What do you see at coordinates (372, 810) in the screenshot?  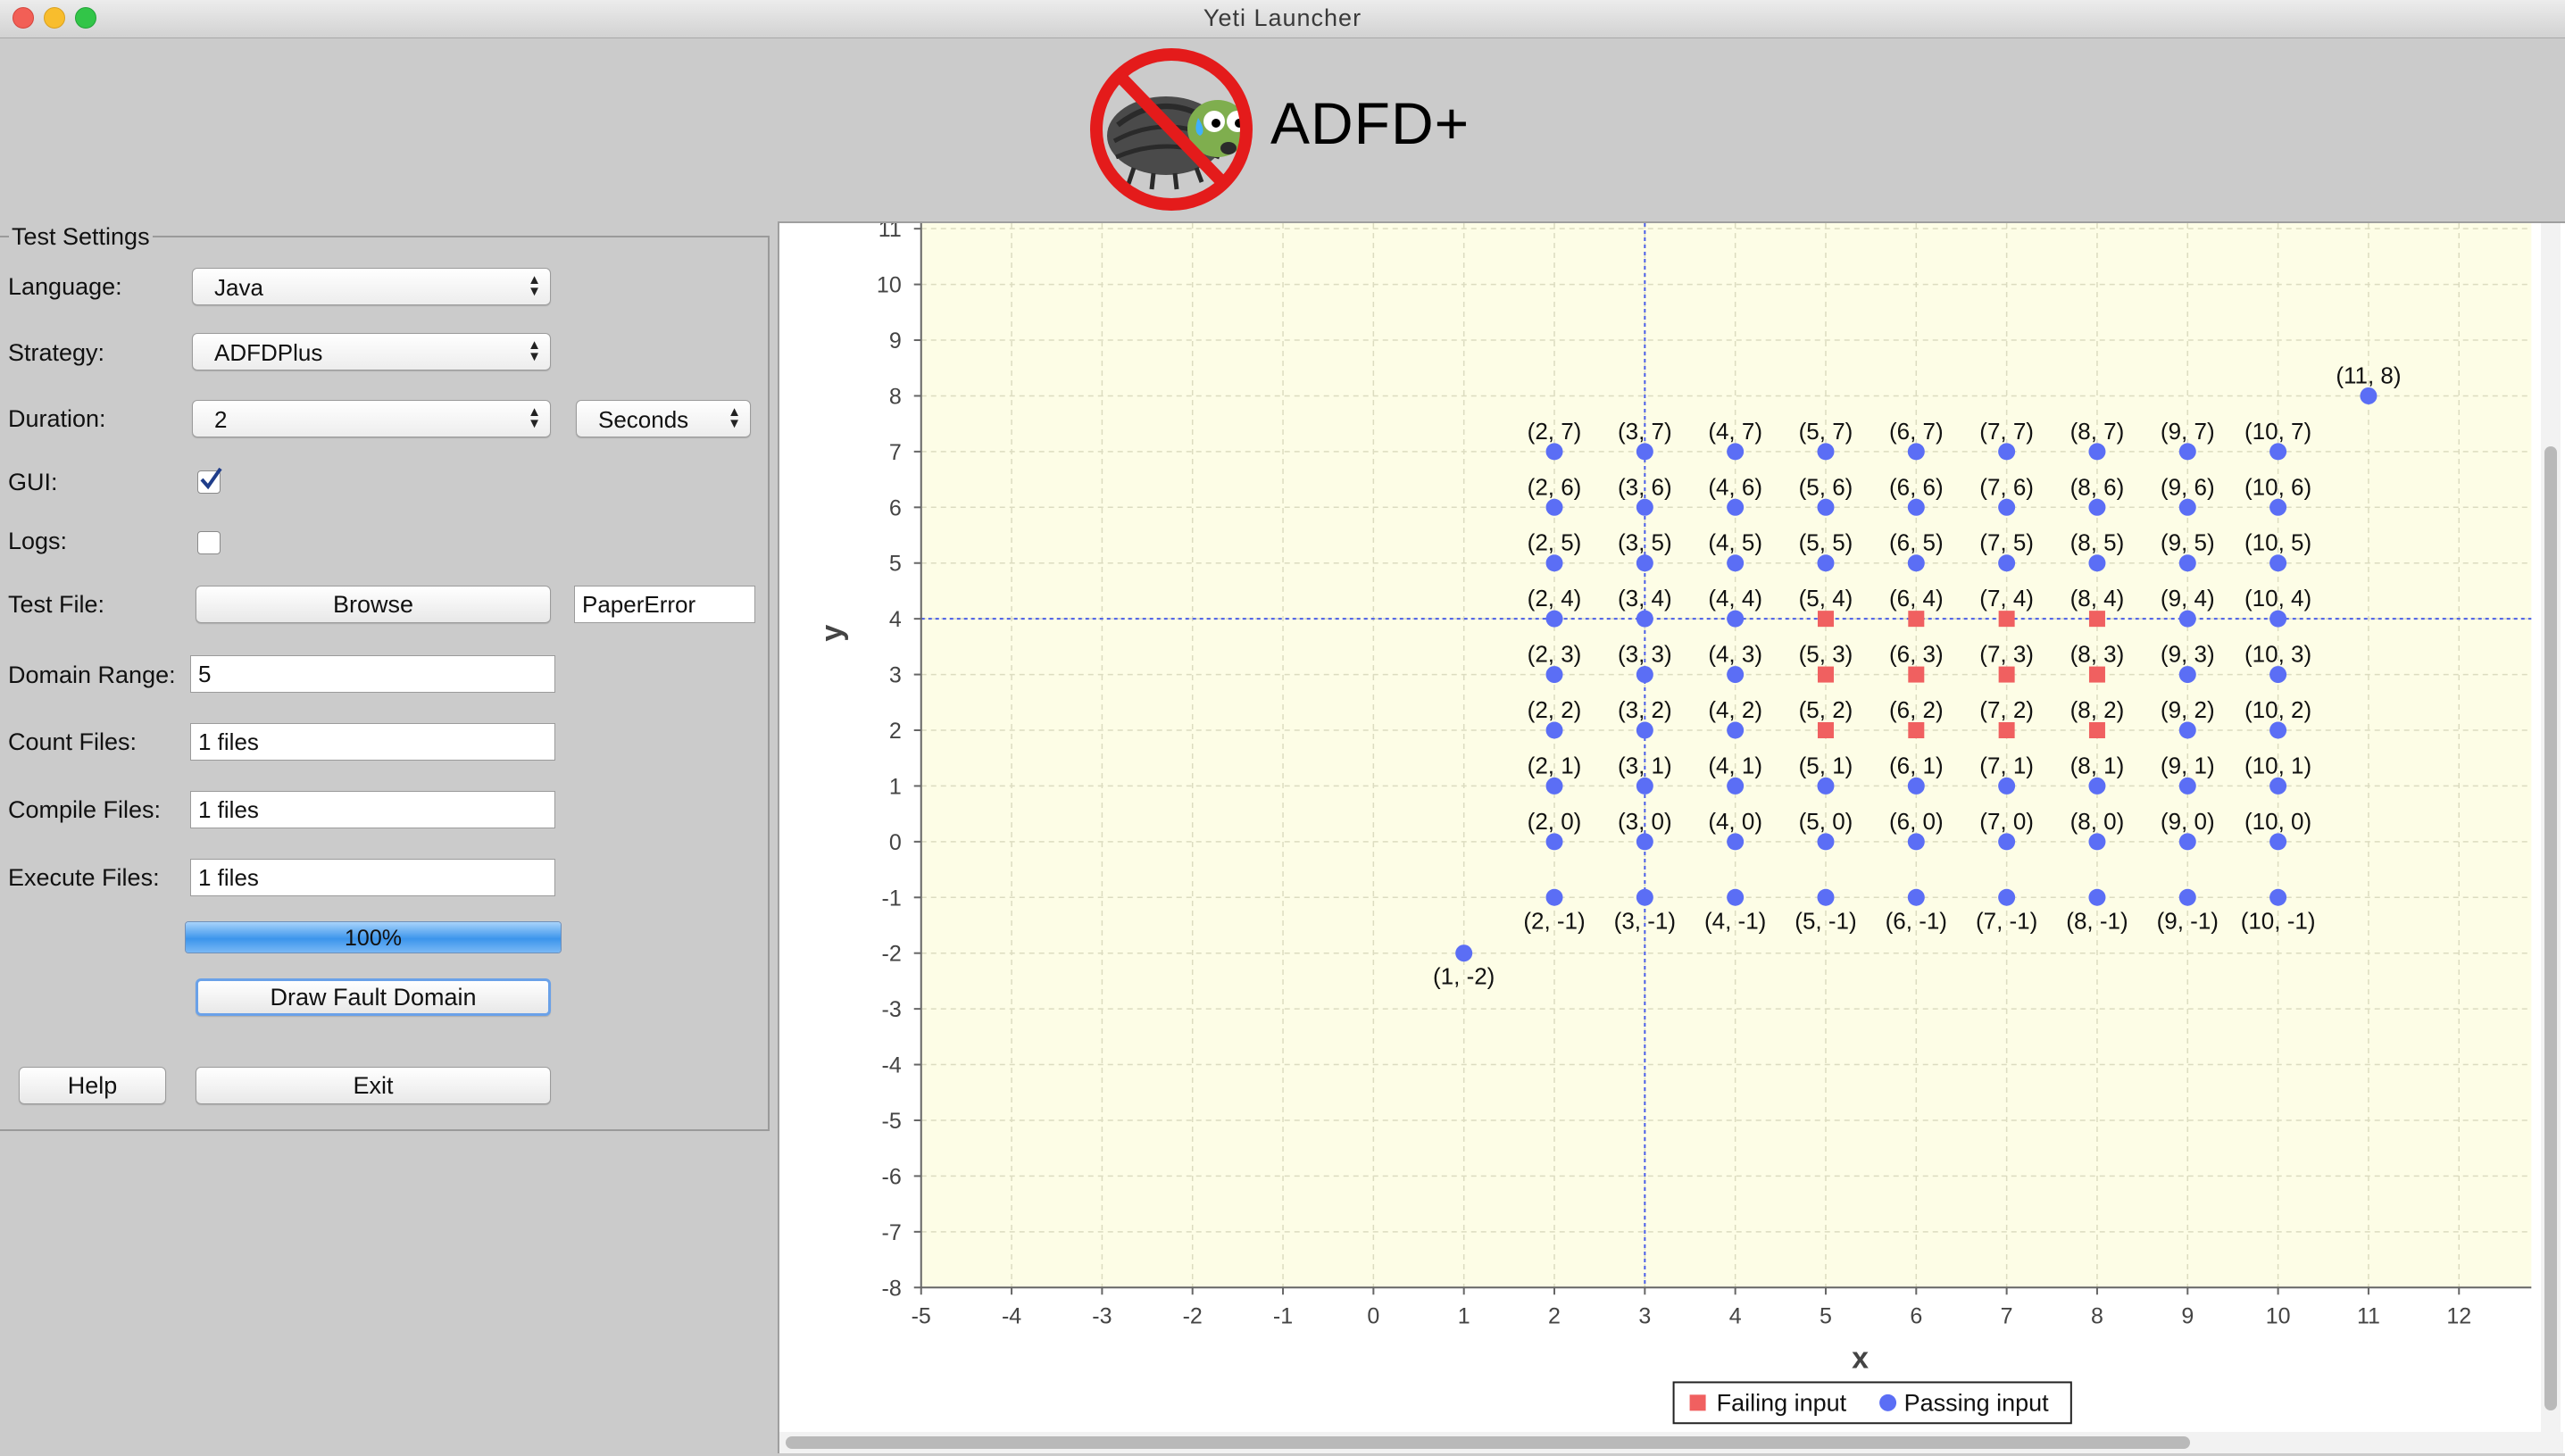 I see `compile-files-field: 1 files` at bounding box center [372, 810].